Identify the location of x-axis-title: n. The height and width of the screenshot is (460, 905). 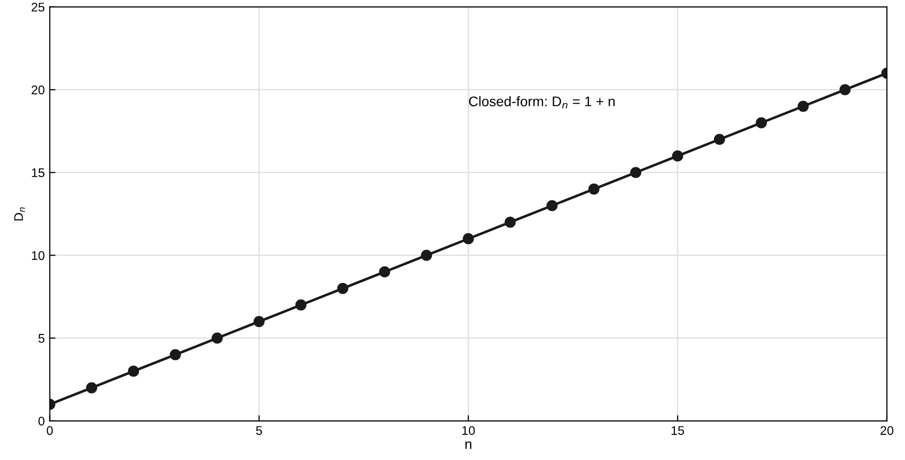
(468, 445).